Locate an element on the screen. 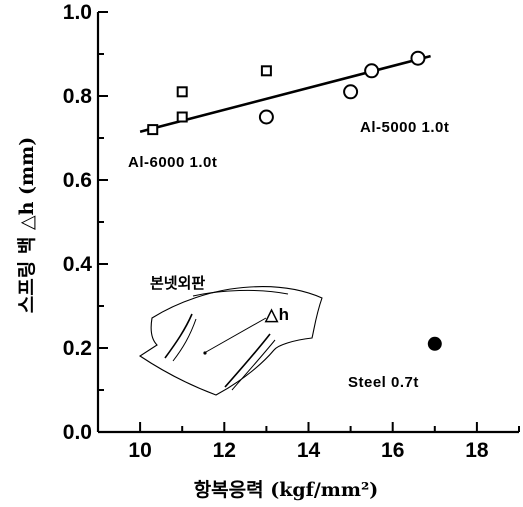  steel-point is located at coordinates (435, 344).